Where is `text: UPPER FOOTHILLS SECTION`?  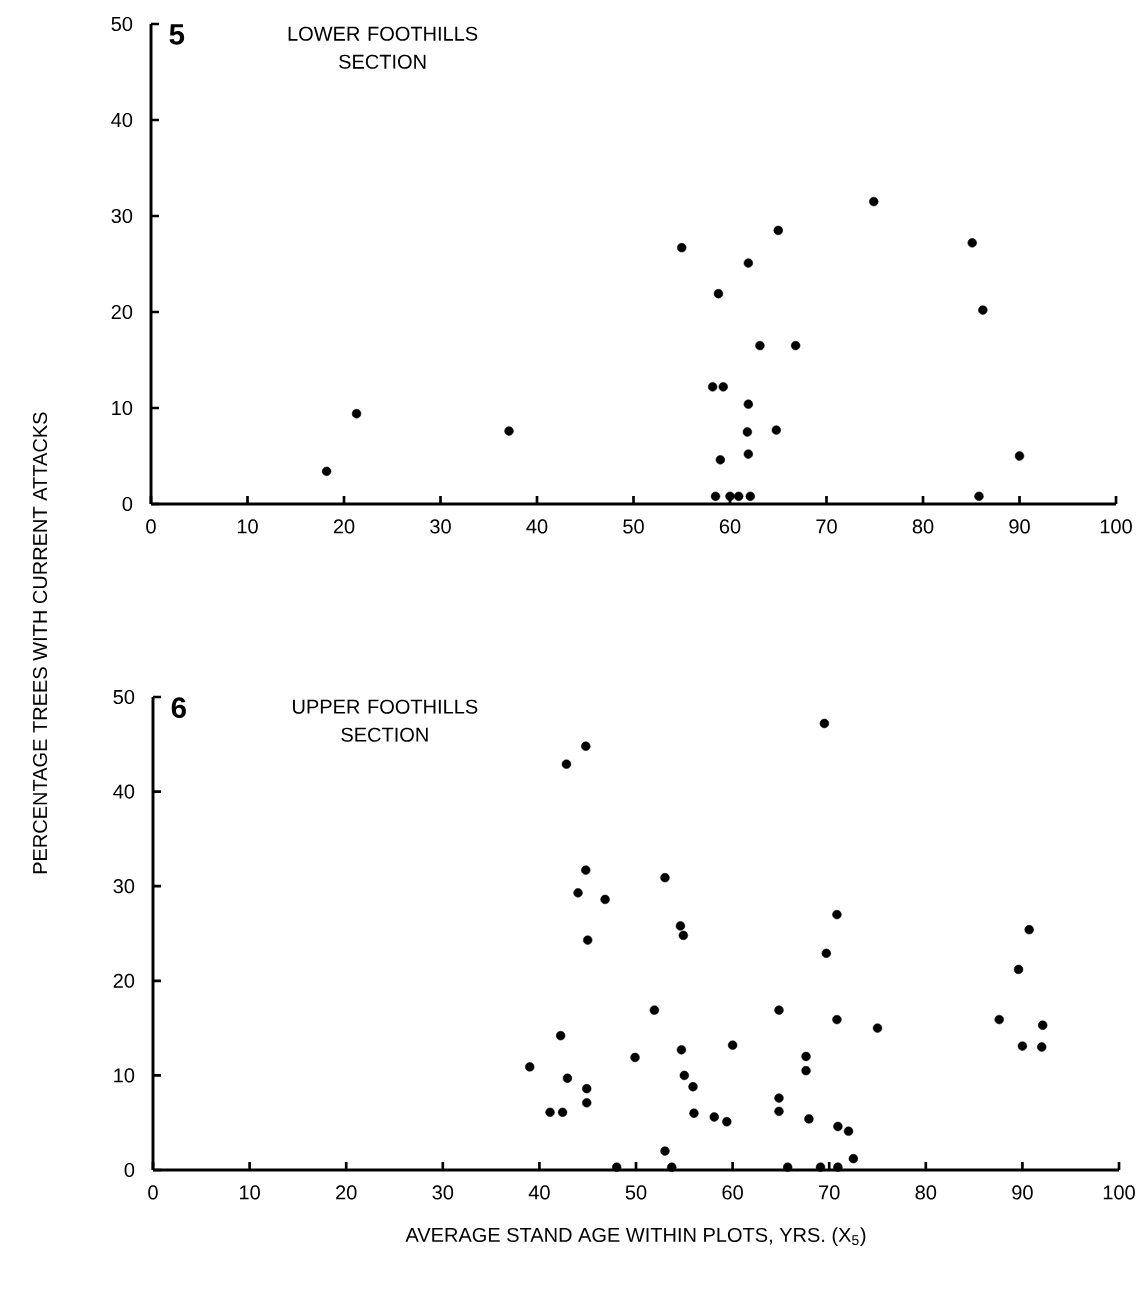 text: UPPER FOOTHILLS SECTION is located at coordinates (385, 720).